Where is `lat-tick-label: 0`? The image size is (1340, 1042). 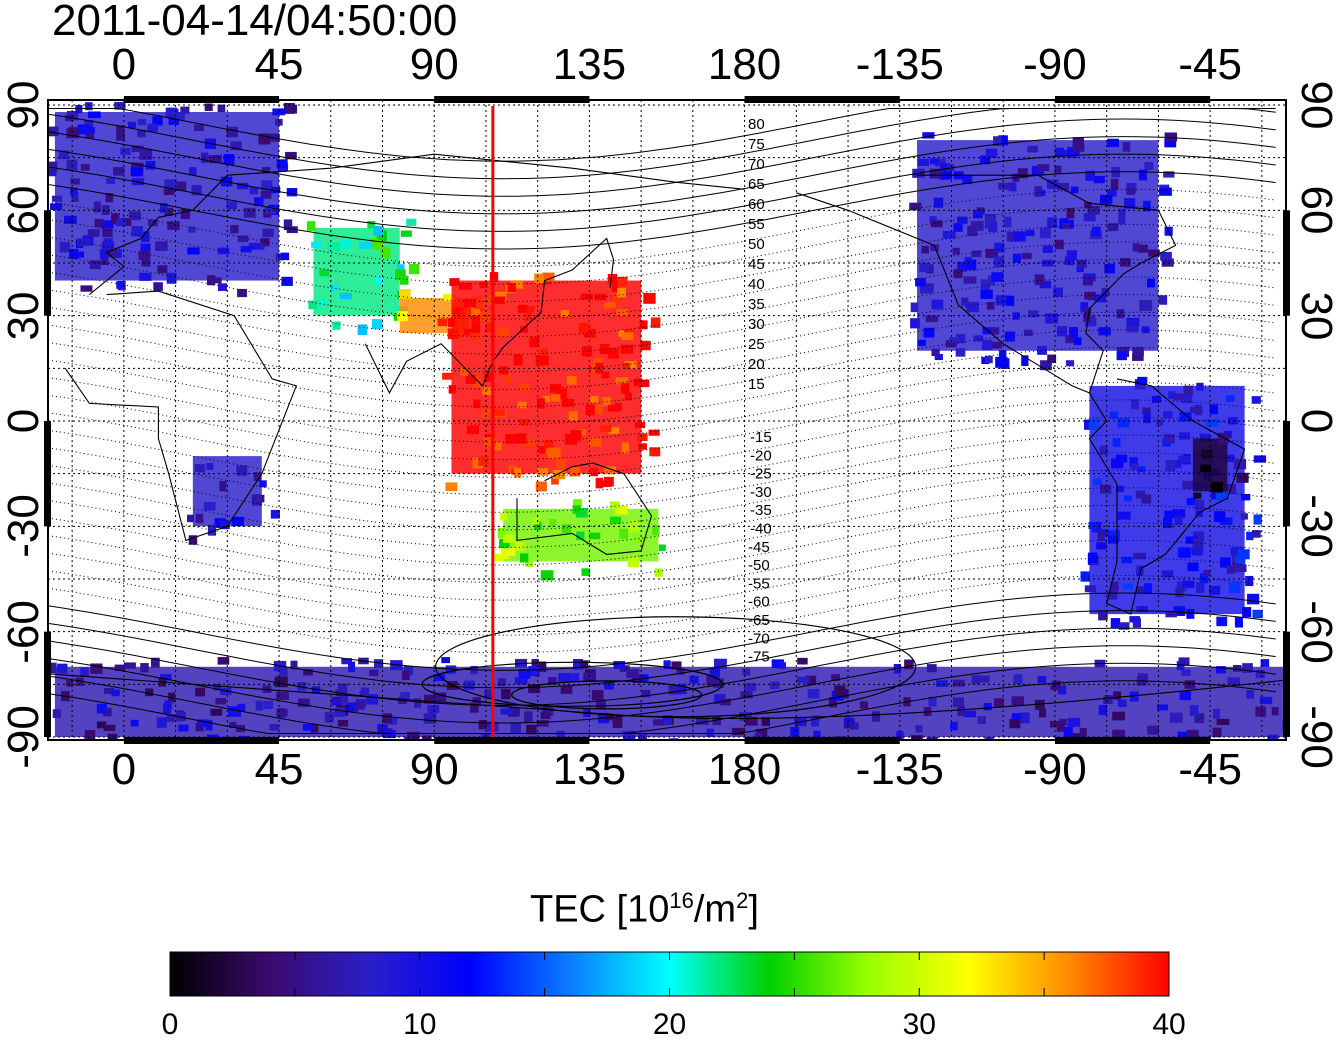
lat-tick-label: 0 is located at coordinates (24, 421).